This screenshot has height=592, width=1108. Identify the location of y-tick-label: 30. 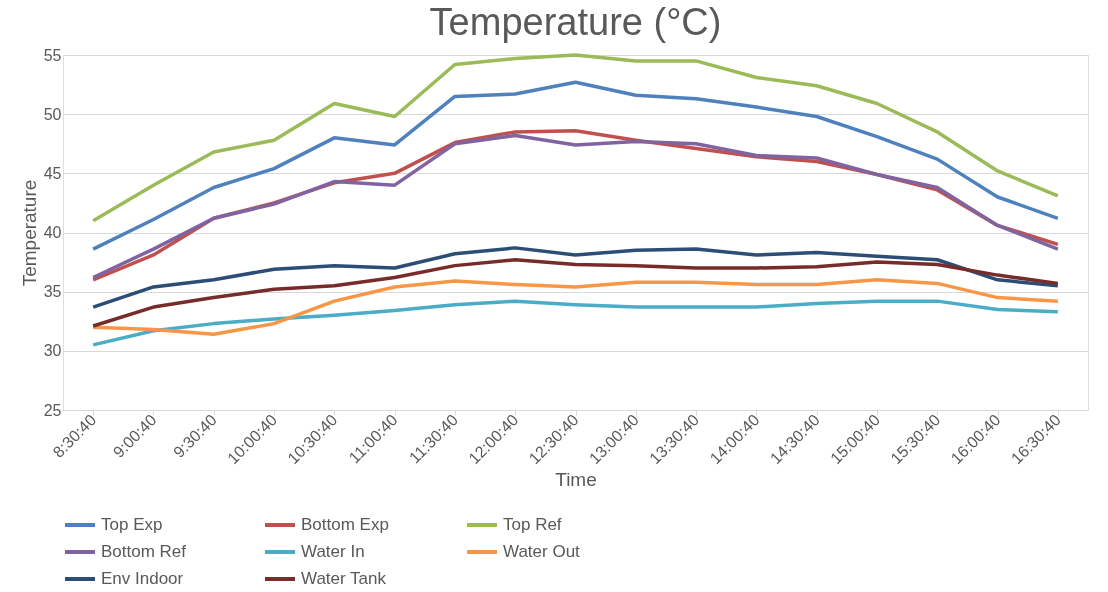
(52, 351).